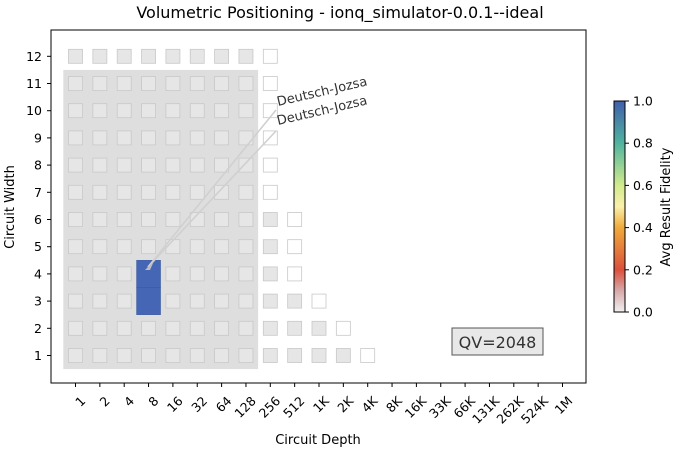 This screenshot has height=451, width=680. What do you see at coordinates (38, 355) in the screenshot?
I see `y-tick-label: 1` at bounding box center [38, 355].